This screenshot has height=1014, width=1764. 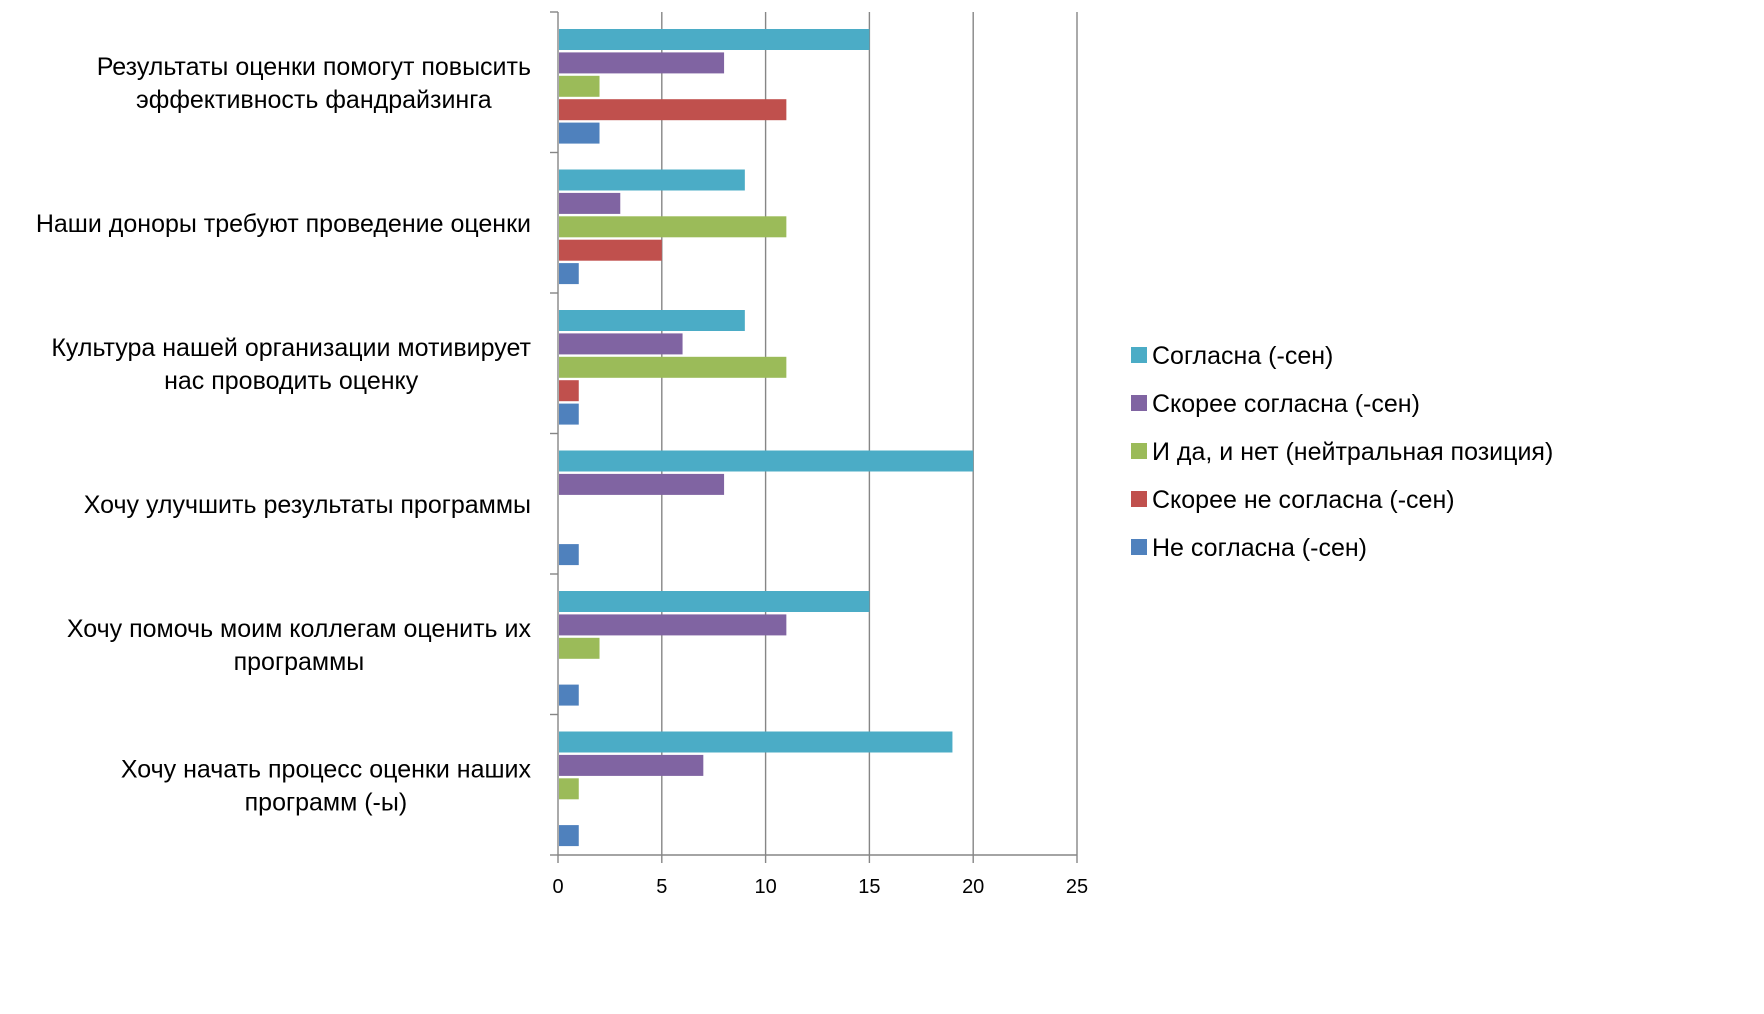 What do you see at coordinates (765, 887) in the screenshot?
I see `x-tick-label: 10` at bounding box center [765, 887].